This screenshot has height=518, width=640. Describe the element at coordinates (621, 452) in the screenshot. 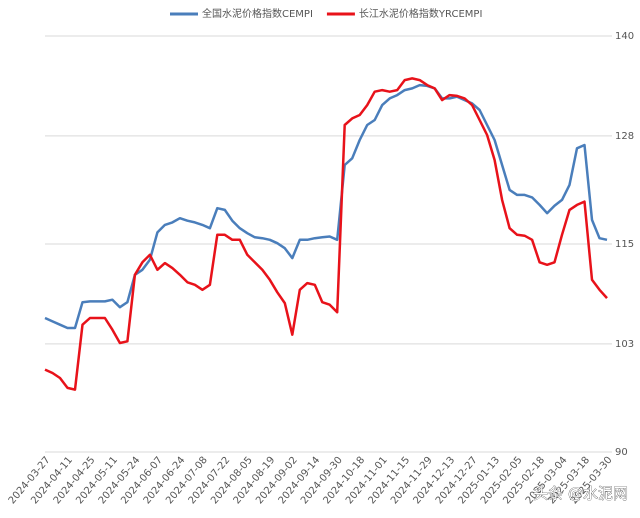

I see `y-tick-label: 90` at that location.